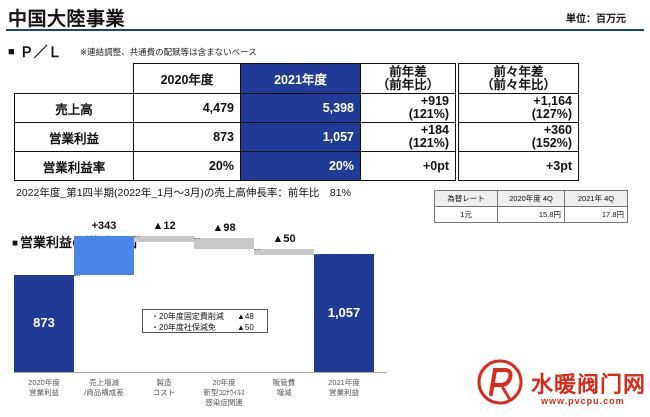 The height and width of the screenshot is (417, 650). Describe the element at coordinates (300, 137) in the screenshot. I see `cell-2021: 1,057` at that location.